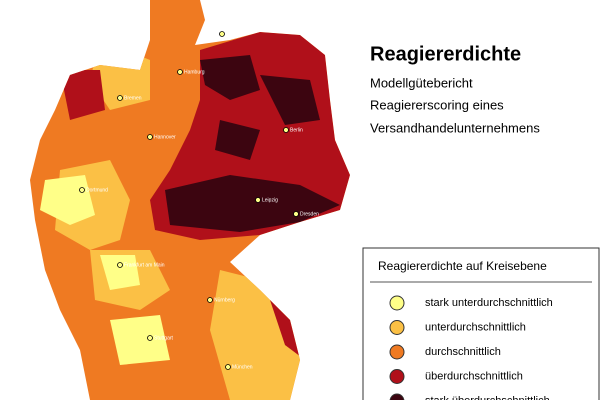 The image size is (600, 400). Describe the element at coordinates (455, 127) in the screenshot. I see `subtitle: Versandhandelunternehmens` at that location.